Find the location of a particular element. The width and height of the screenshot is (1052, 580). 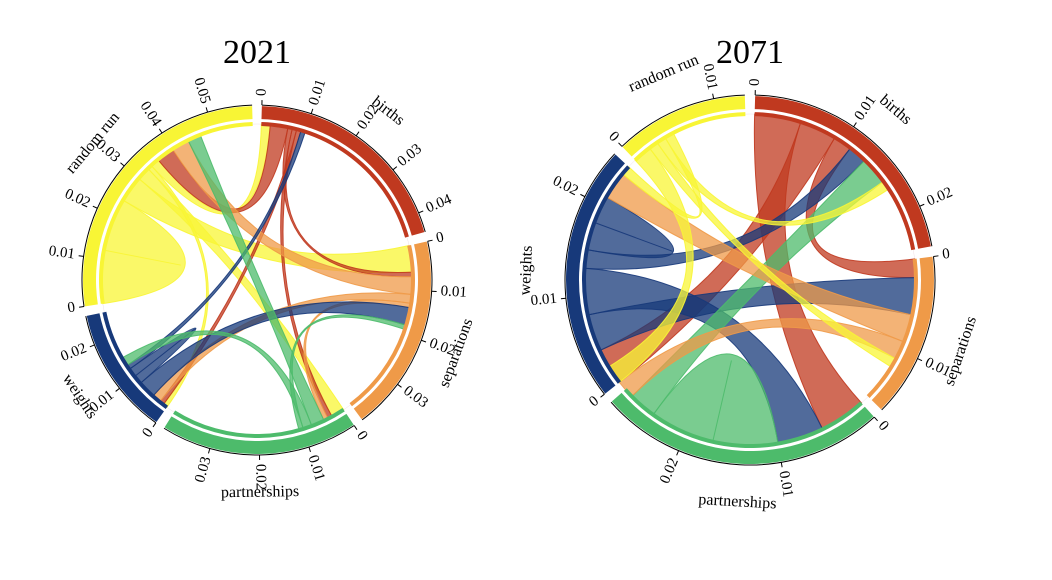

group-label-random-run: random run is located at coordinates (663, 73).